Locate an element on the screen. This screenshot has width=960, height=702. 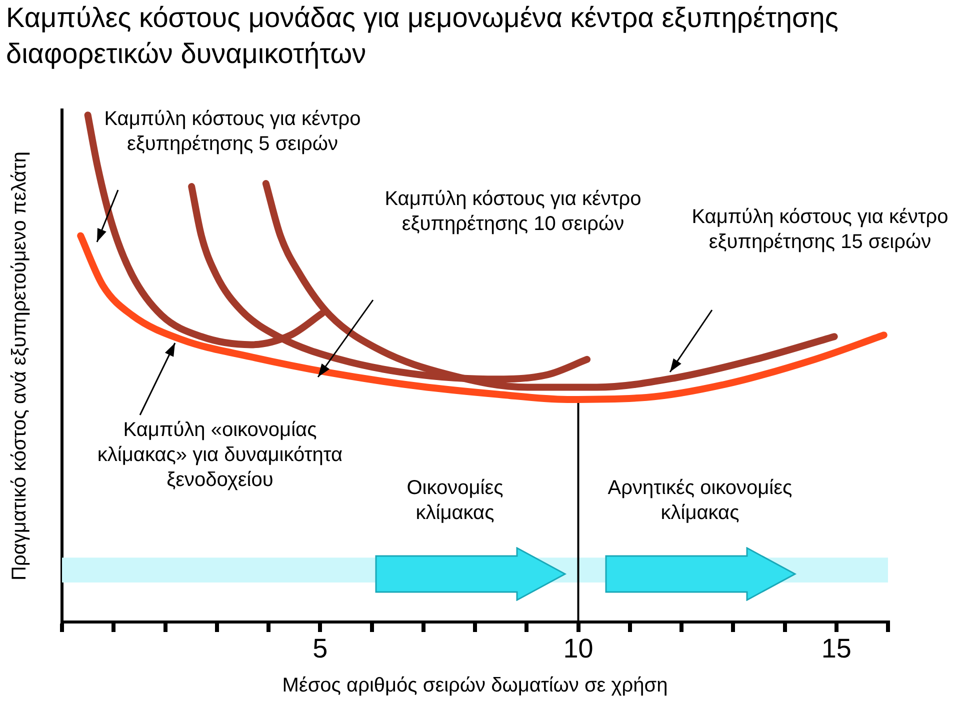
annotation: Καμπύλη κόστους για κέντρο εξυπηρέτησης 5 σειρών is located at coordinates (232, 132).